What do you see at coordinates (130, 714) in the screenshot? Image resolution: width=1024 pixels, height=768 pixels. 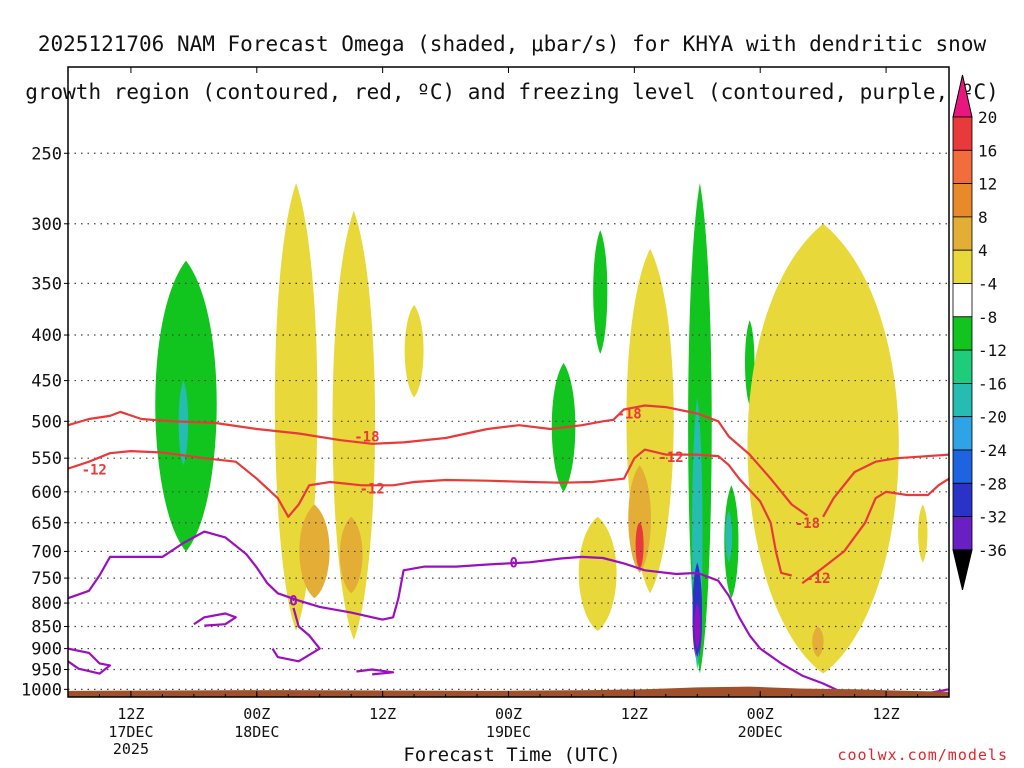 I see `xtick-label-0: 12Z` at bounding box center [130, 714].